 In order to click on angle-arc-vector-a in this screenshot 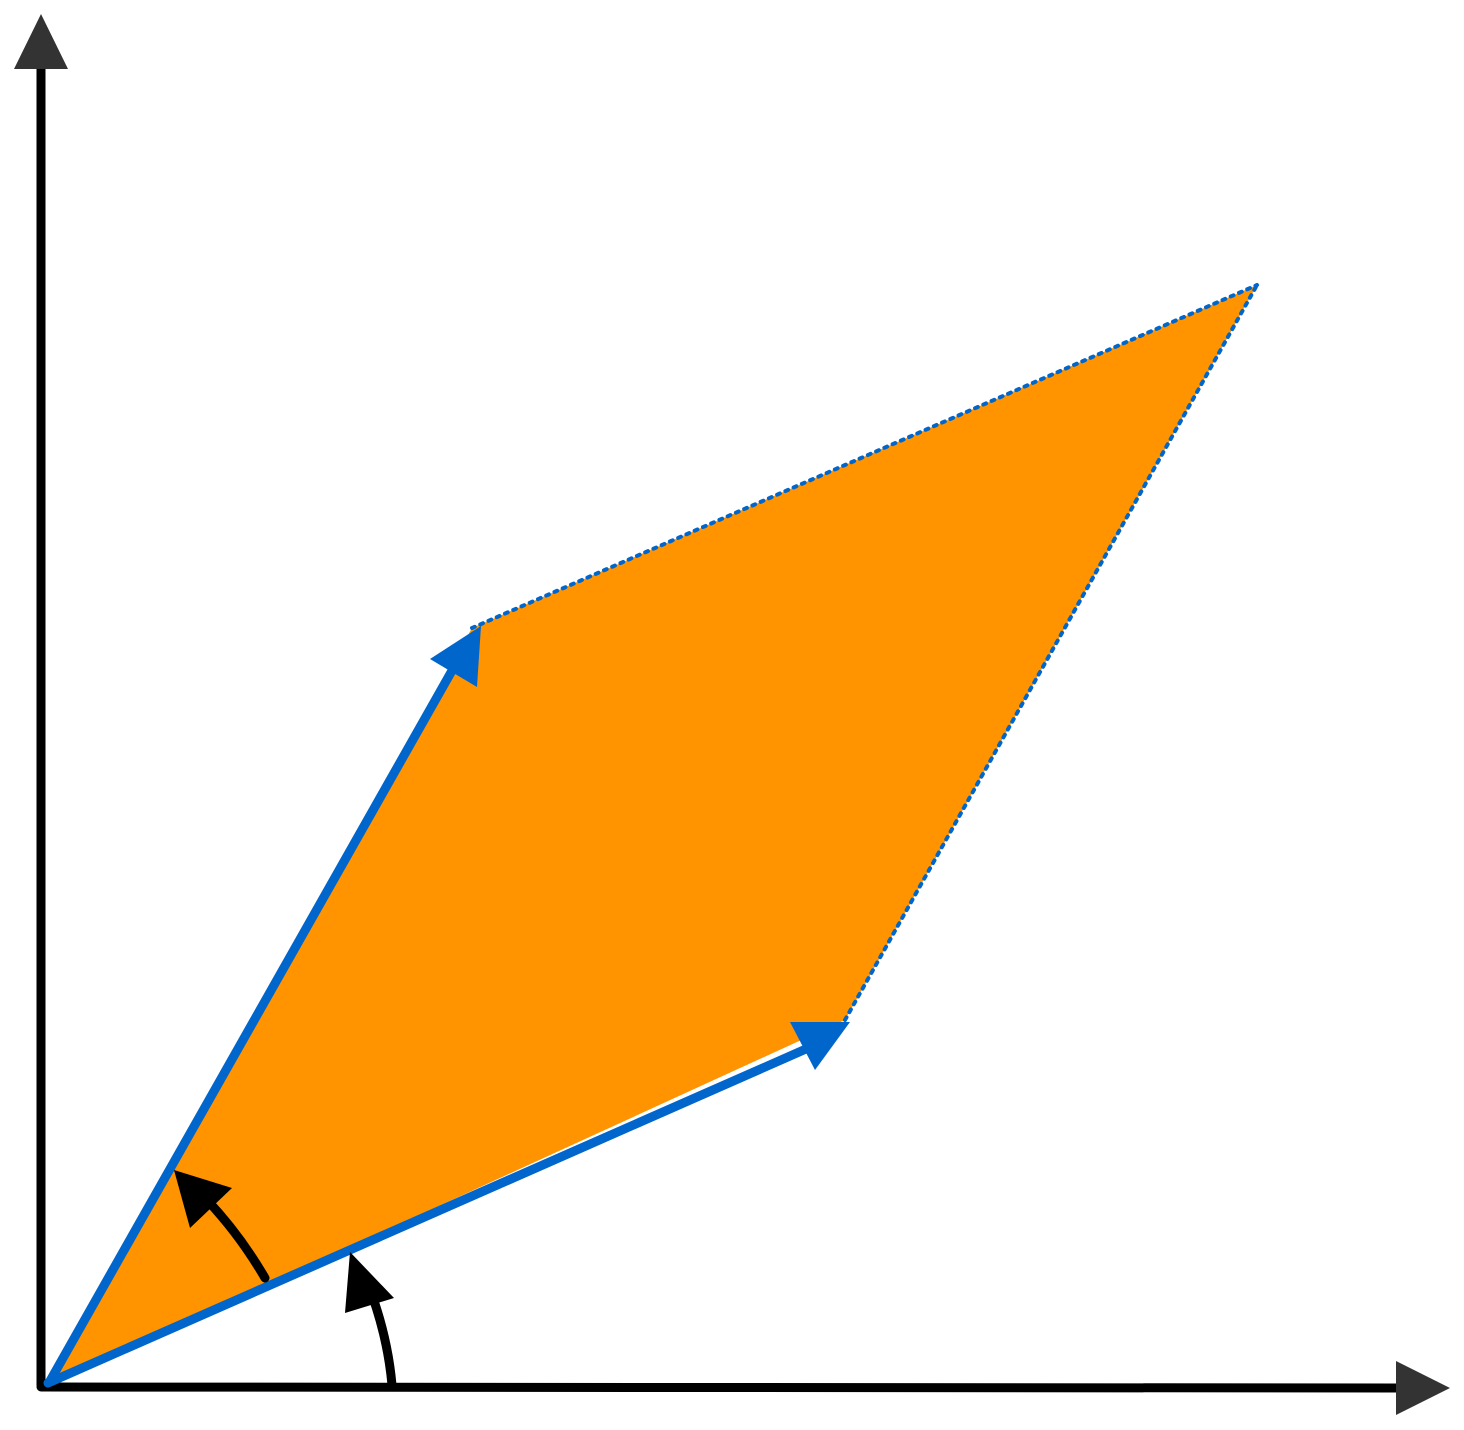, I will do `click(236, 1239)`.